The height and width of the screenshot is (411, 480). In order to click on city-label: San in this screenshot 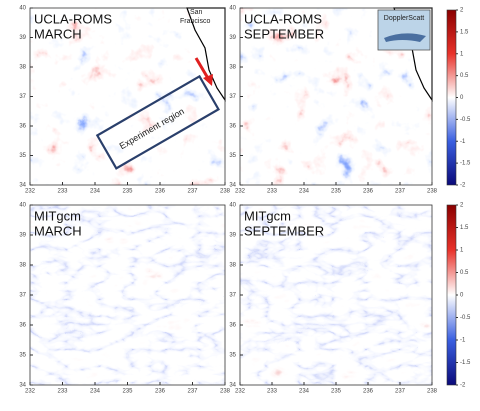, I will do `click(196, 12)`.